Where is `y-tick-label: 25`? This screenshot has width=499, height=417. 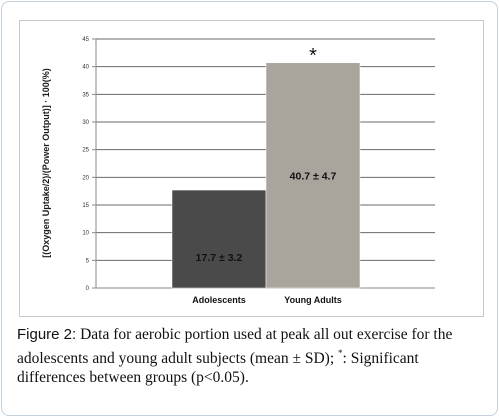
y-tick-label: 25 is located at coordinates (85, 151).